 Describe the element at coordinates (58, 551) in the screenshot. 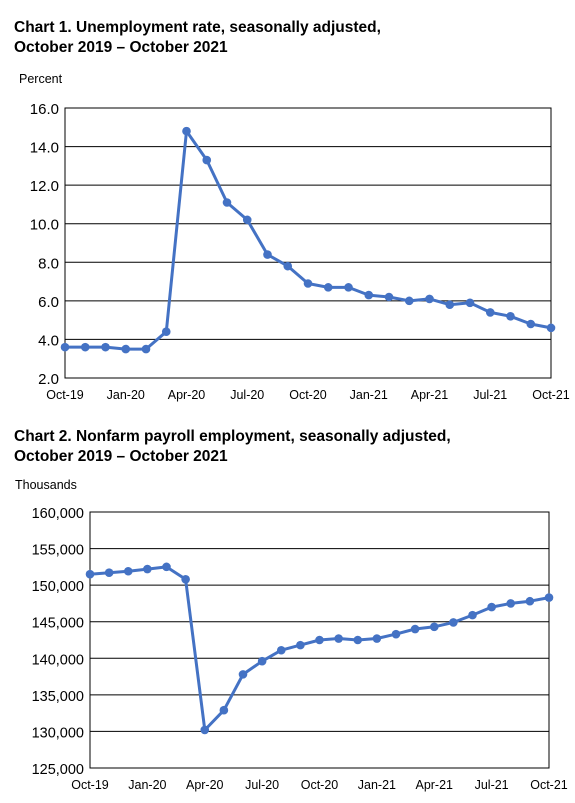

I see `chart2-y-tick-label: 155,000` at that location.